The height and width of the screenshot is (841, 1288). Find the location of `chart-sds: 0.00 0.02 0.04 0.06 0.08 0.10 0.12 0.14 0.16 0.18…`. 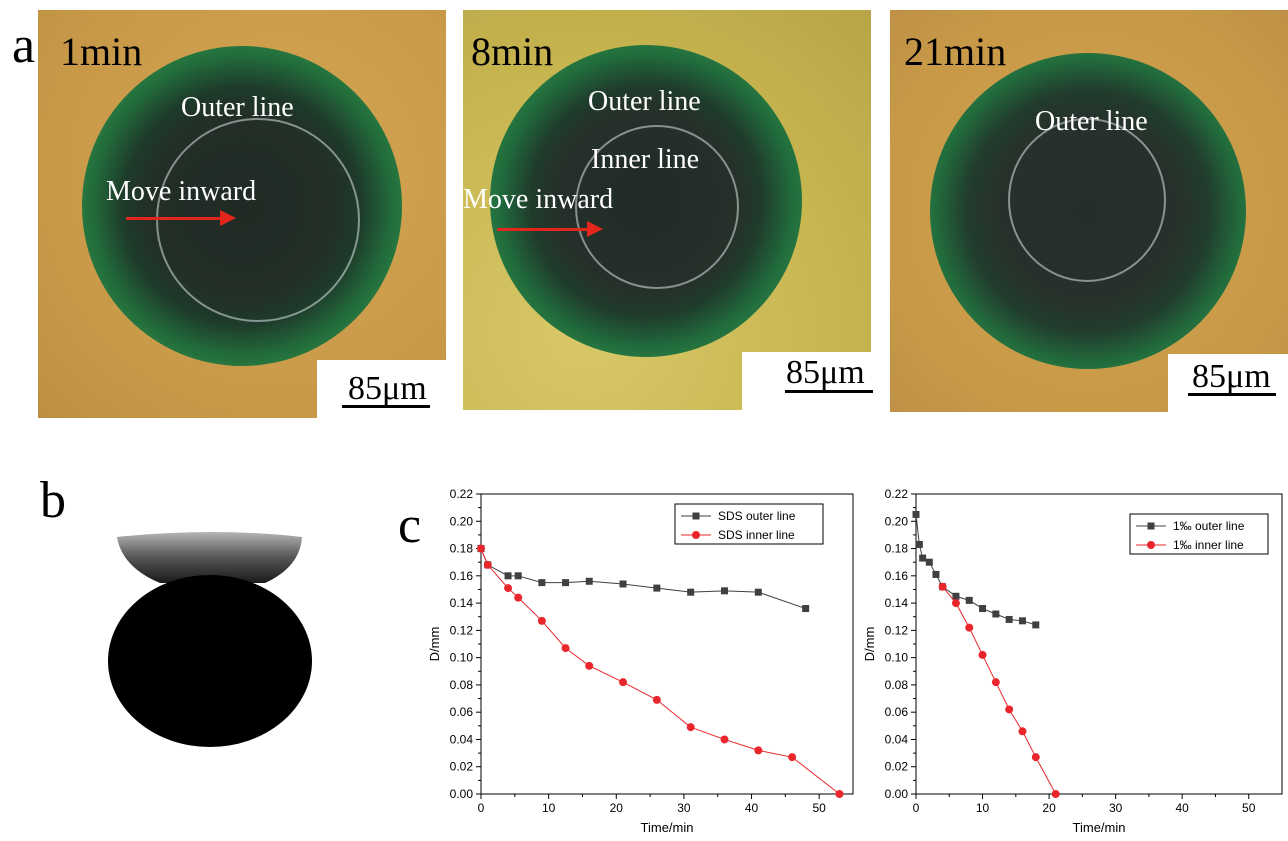

chart-sds: 0.00 0.02 0.04 0.06 0.08 0.10 0.12 0.14 0.16 0.18… is located at coordinates (640, 661).